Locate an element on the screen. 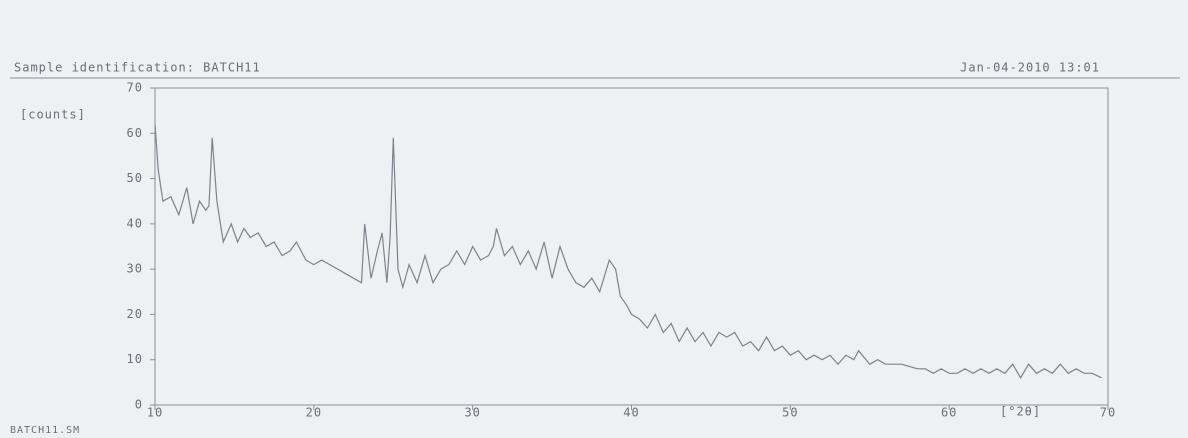 The height and width of the screenshot is (438, 1188). x-tick-label: 20 is located at coordinates (314, 413).